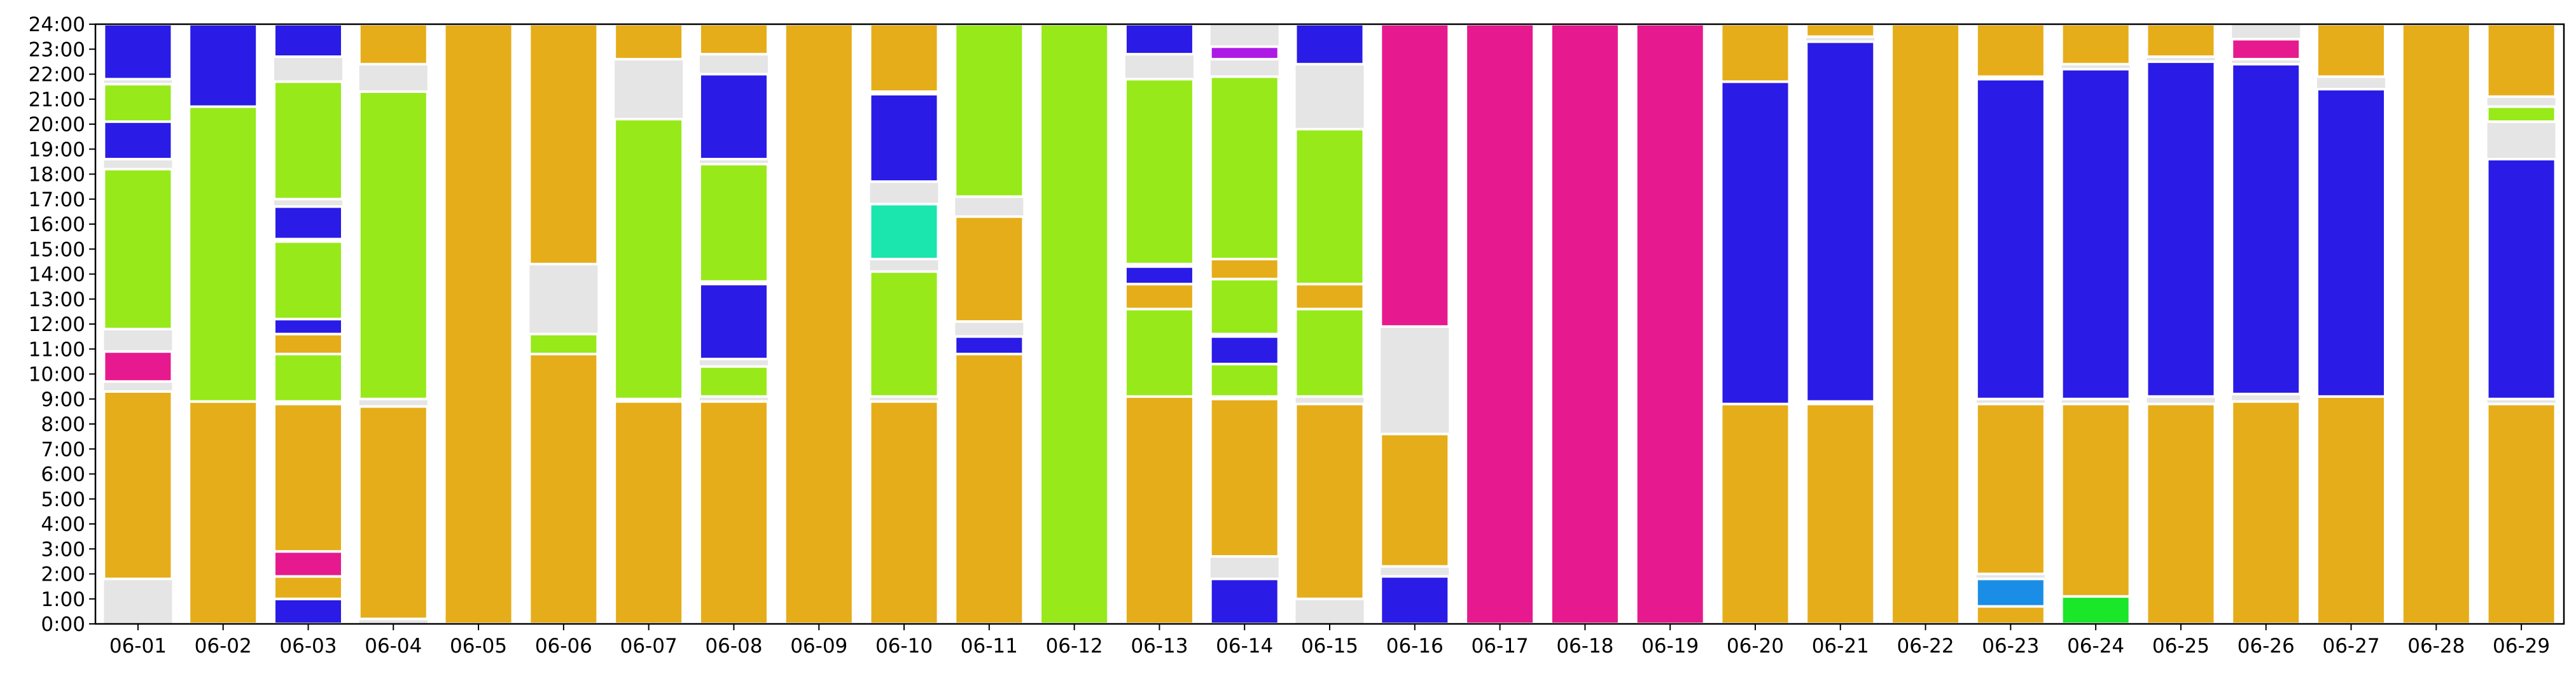 The height and width of the screenshot is (678, 2576). Describe the element at coordinates (63, 500) in the screenshot. I see `y-tick-label: 5:00` at that location.